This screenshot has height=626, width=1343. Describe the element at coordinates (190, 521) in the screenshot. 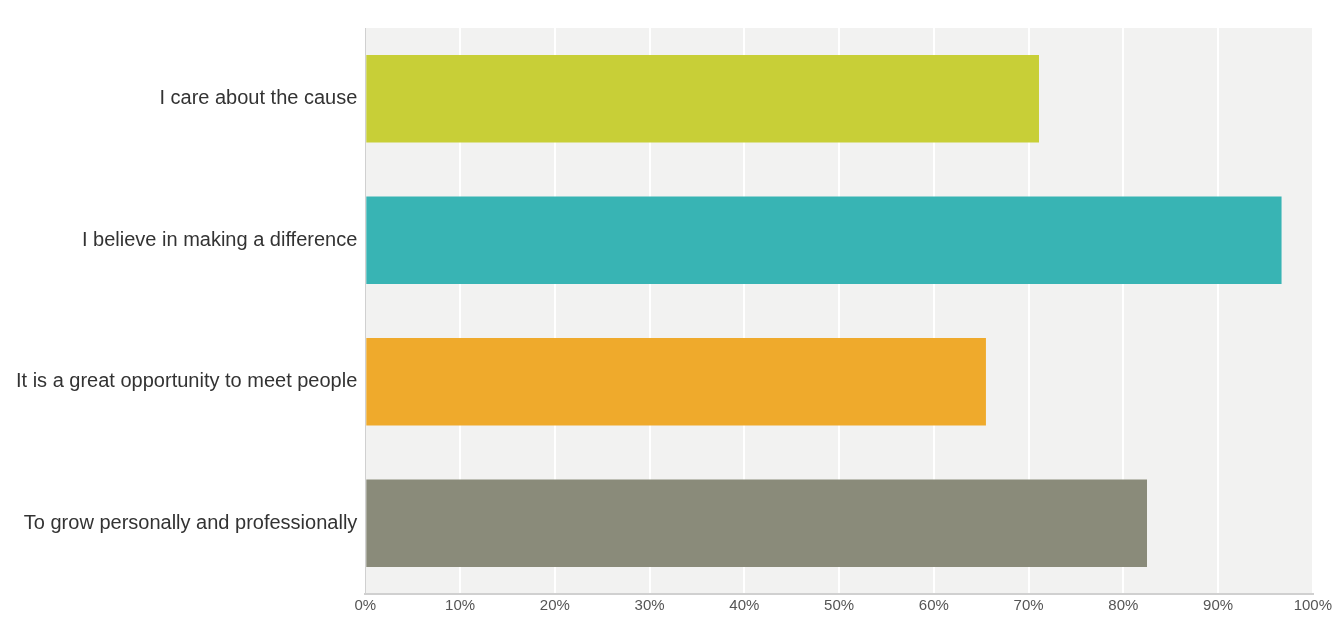

I see `y-tick-label: To grow personally and professionally` at that location.